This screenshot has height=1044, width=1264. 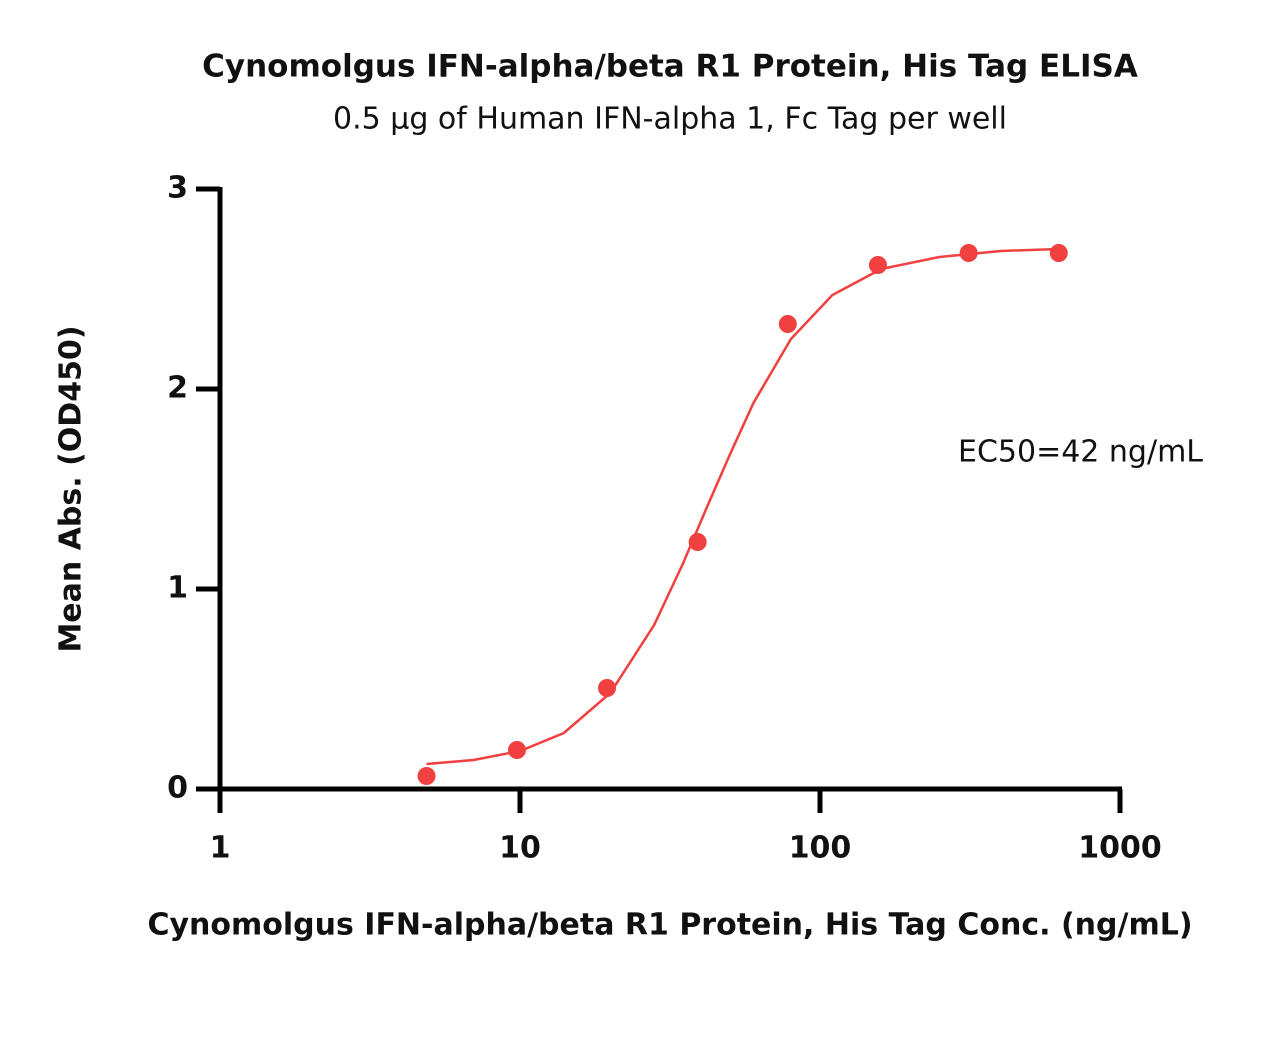 What do you see at coordinates (520, 848) in the screenshot?
I see `x-tick-label: 10` at bounding box center [520, 848].